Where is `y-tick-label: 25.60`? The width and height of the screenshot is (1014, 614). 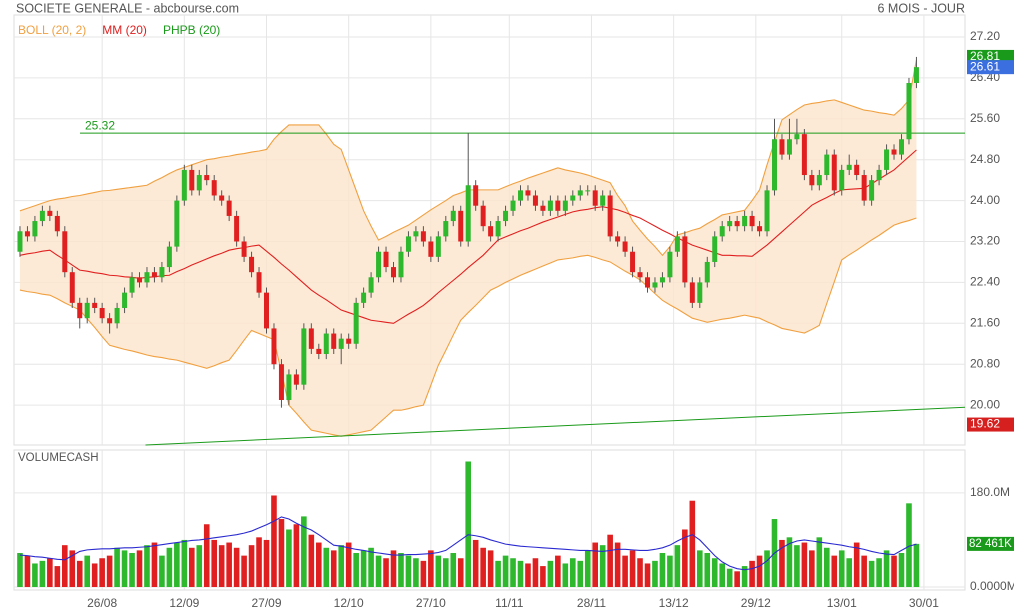
y-tick-label: 25.60 is located at coordinates (985, 118).